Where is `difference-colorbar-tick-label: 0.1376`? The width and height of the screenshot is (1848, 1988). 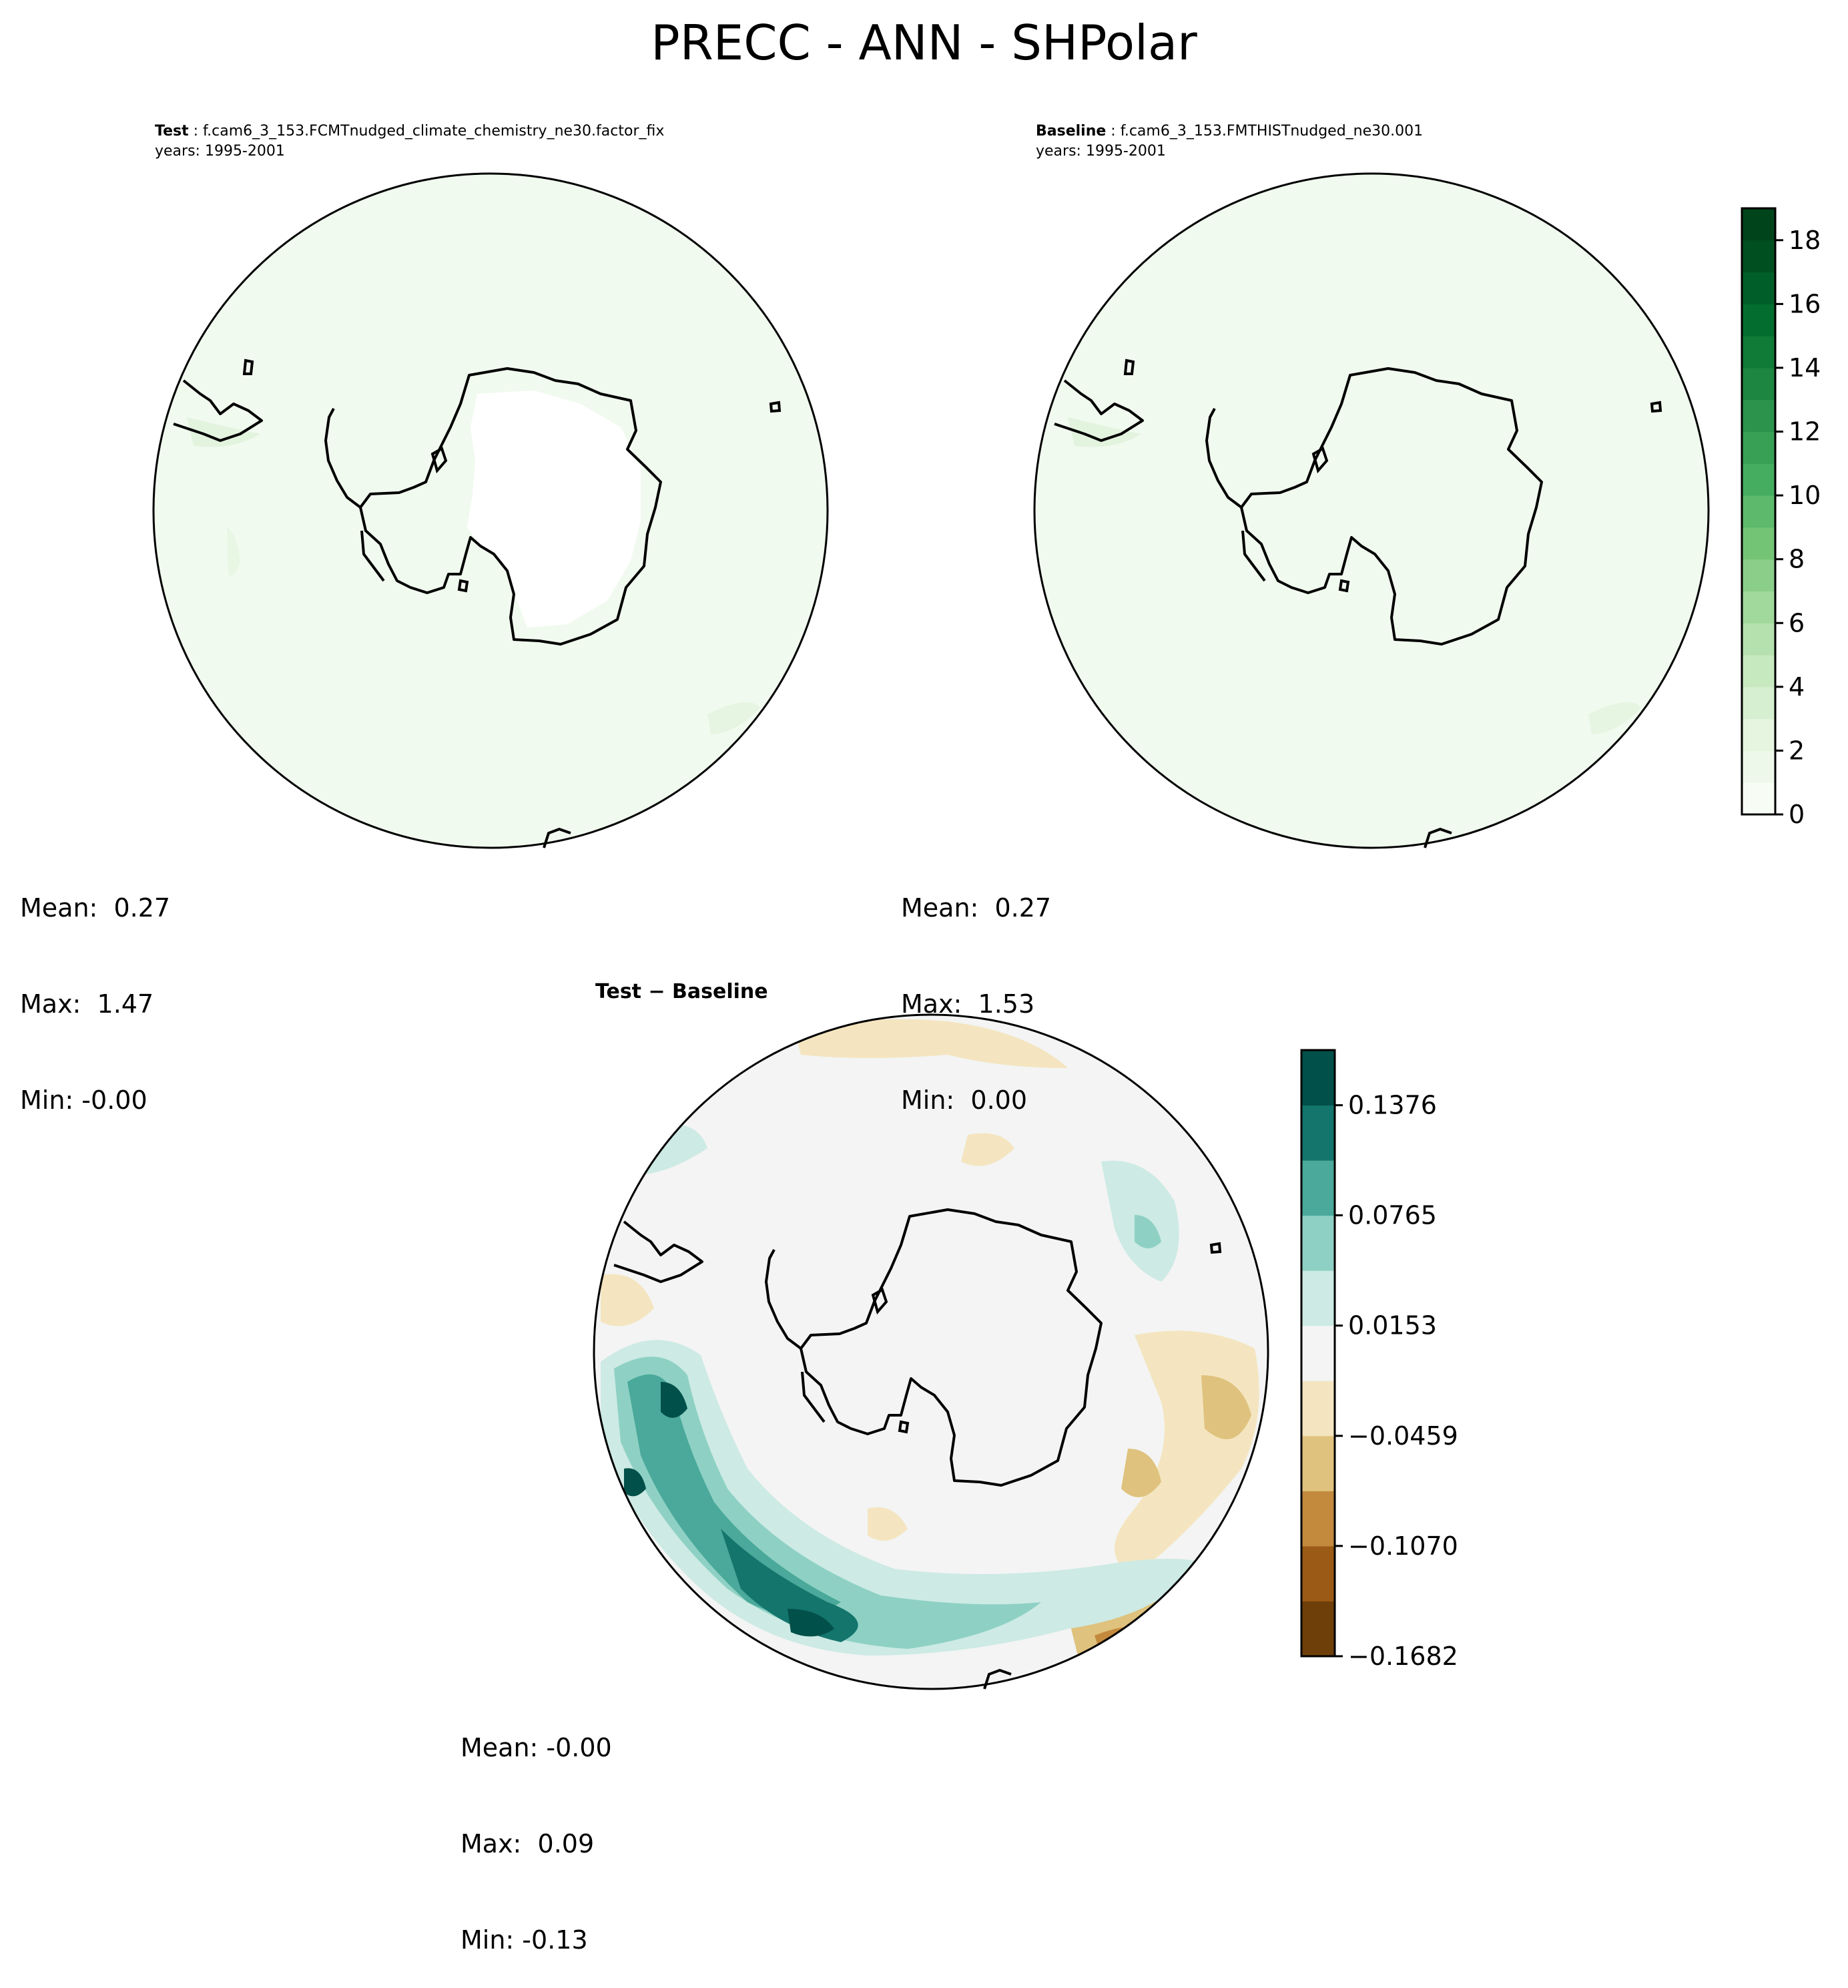 difference-colorbar-tick-label: 0.1376 is located at coordinates (1392, 1105).